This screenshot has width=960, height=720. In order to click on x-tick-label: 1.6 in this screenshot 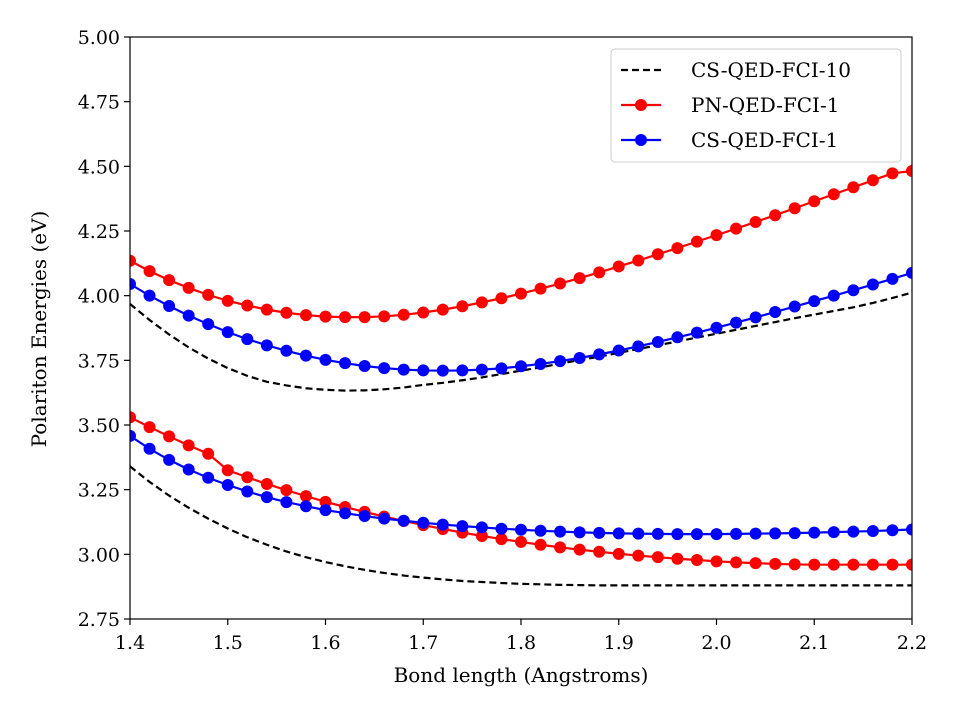, I will do `click(325, 643)`.